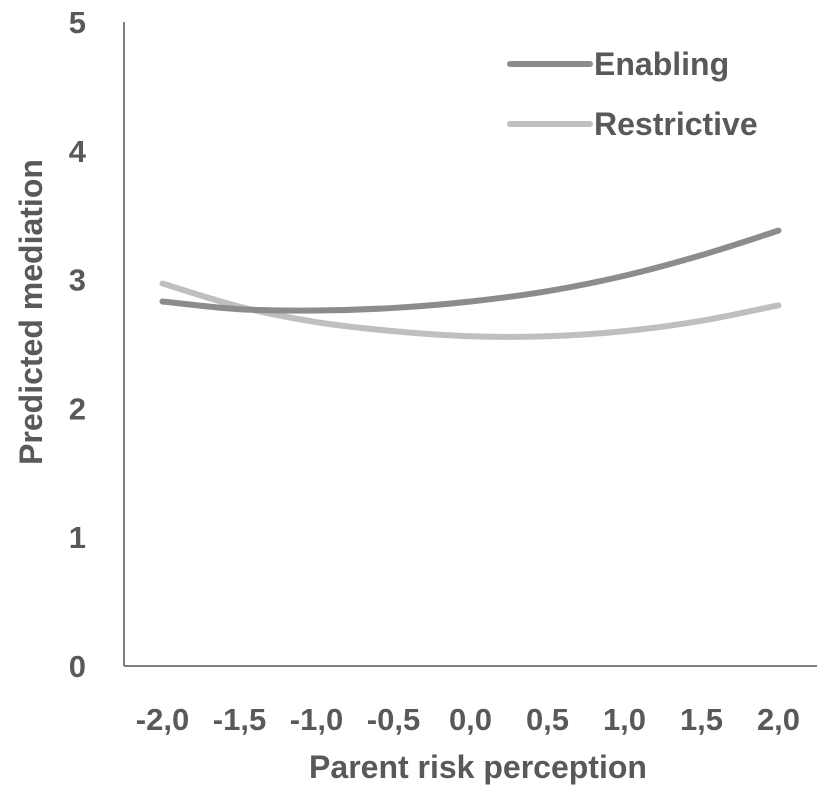 The width and height of the screenshot is (830, 801). I want to click on series-lines, so click(470, 283).